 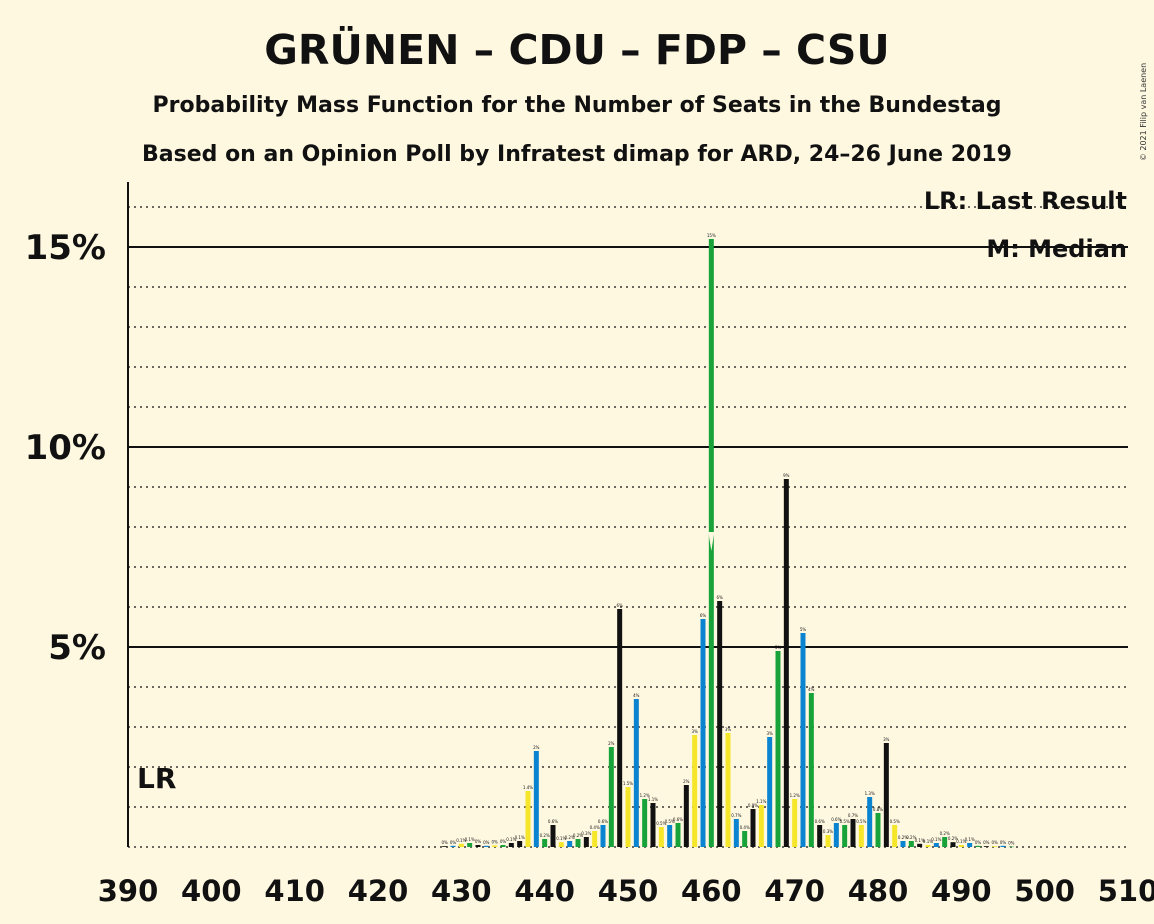 What do you see at coordinates (626, 891) in the screenshot?
I see `x-tick-labels: 390 400 410 420 430 440 450 460 470 480 490 500 510` at bounding box center [626, 891].